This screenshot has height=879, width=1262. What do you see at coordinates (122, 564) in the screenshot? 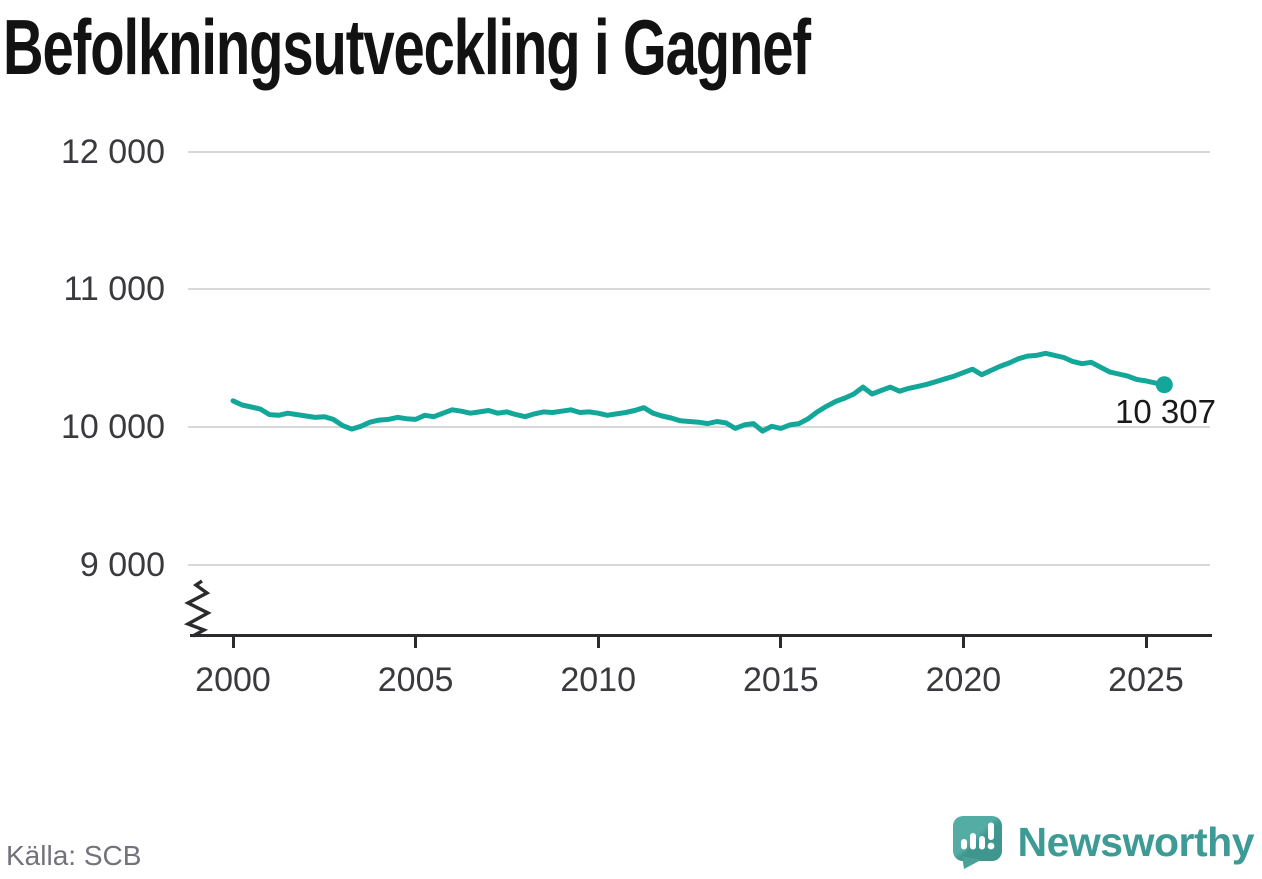
I see `y-tick-label: 9 000` at bounding box center [122, 564].